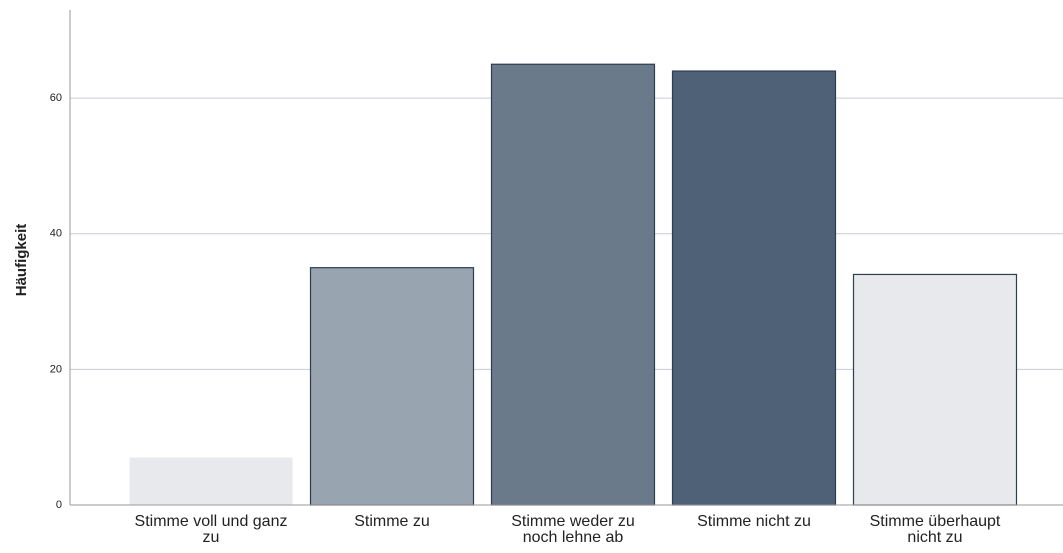 This screenshot has height=553, width=1063. What do you see at coordinates (573, 529) in the screenshot?
I see `x-tick-label: Stimme weder zu noch lehne ab` at bounding box center [573, 529].